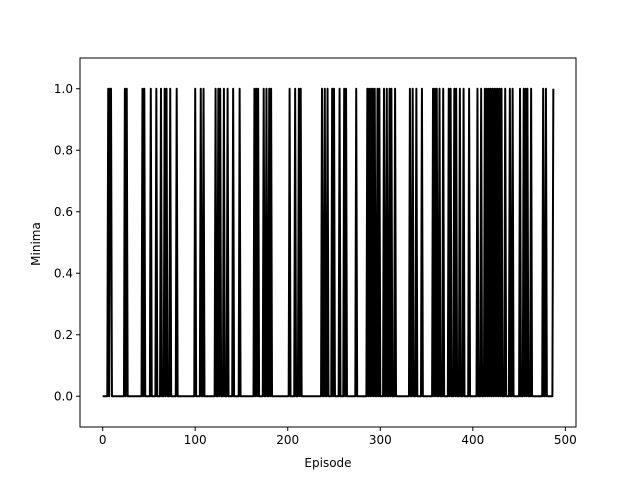 The height and width of the screenshot is (480, 640). What do you see at coordinates (63, 273) in the screenshot?
I see `y-tick-label: 0.4` at bounding box center [63, 273].